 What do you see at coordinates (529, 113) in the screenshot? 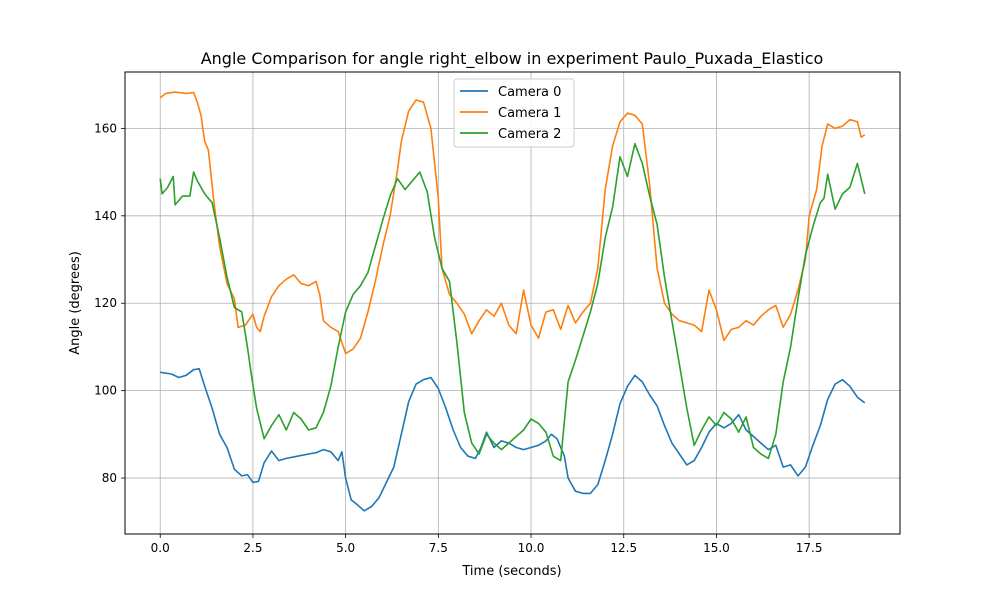
I see `legend-label: Camera 1` at bounding box center [529, 113].